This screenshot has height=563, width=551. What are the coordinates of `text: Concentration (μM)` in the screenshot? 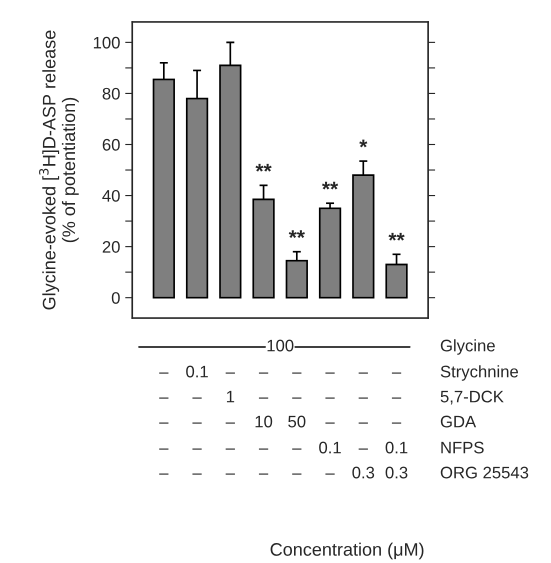 It's located at (347, 551).